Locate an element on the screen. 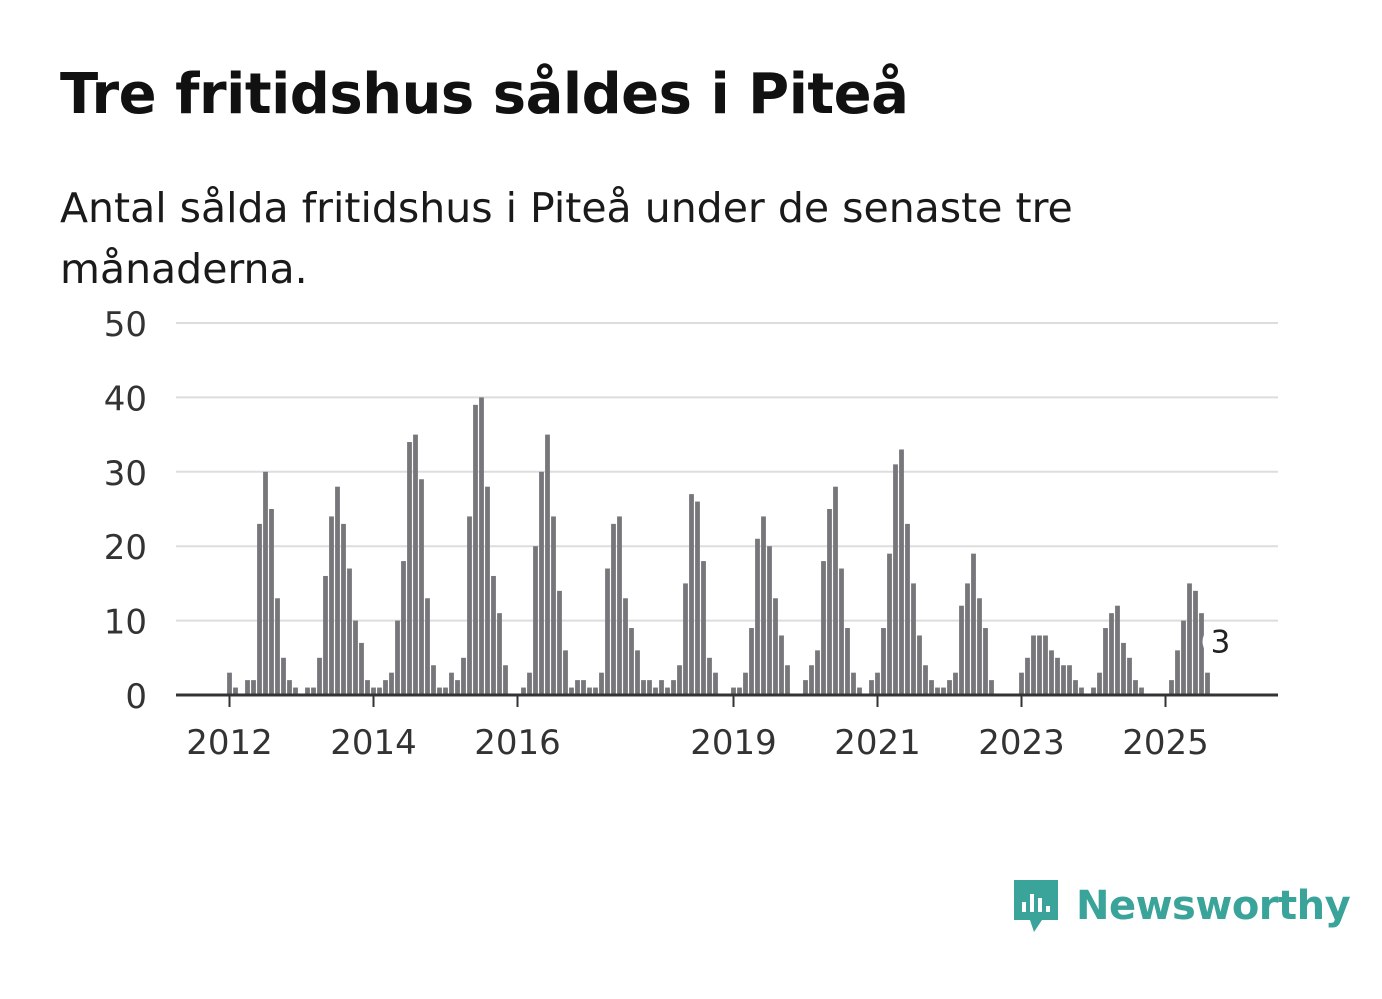 Image resolution: width=1382 pixels, height=999 pixels. y-tick-label: 40 is located at coordinates (125, 399).